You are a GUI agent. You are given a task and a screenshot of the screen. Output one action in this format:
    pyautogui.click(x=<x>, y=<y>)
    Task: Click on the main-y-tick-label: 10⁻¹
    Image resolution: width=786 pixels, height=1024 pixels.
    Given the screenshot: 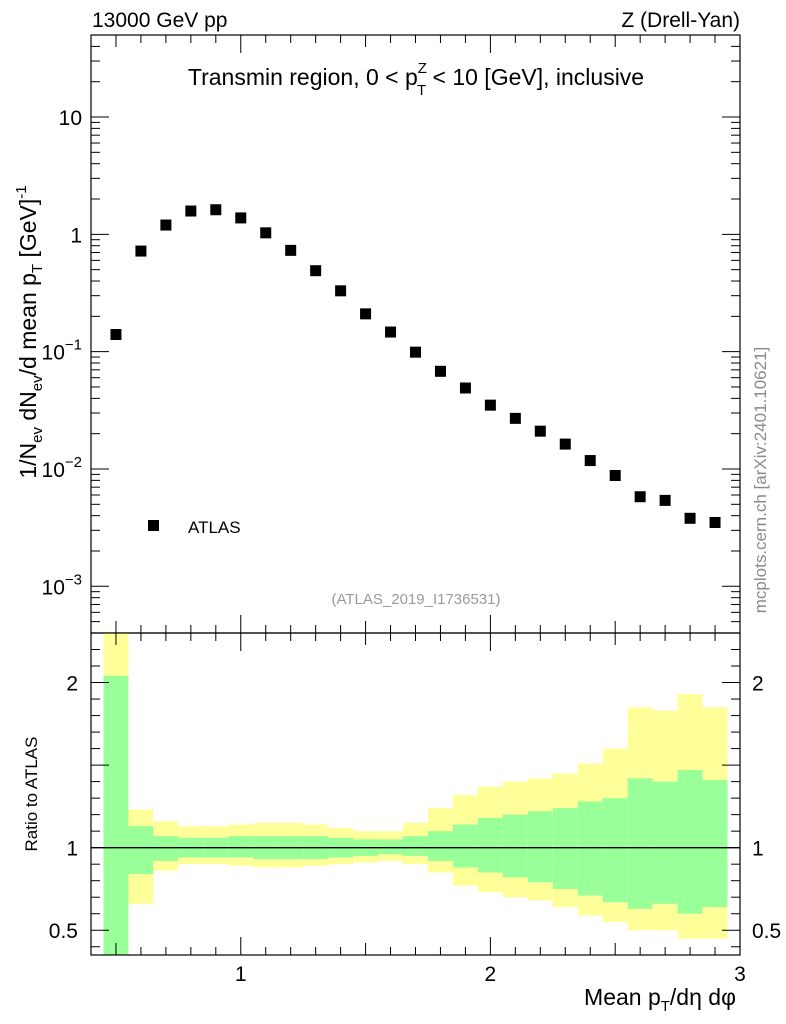 What is the action you would take?
    pyautogui.click(x=62, y=351)
    